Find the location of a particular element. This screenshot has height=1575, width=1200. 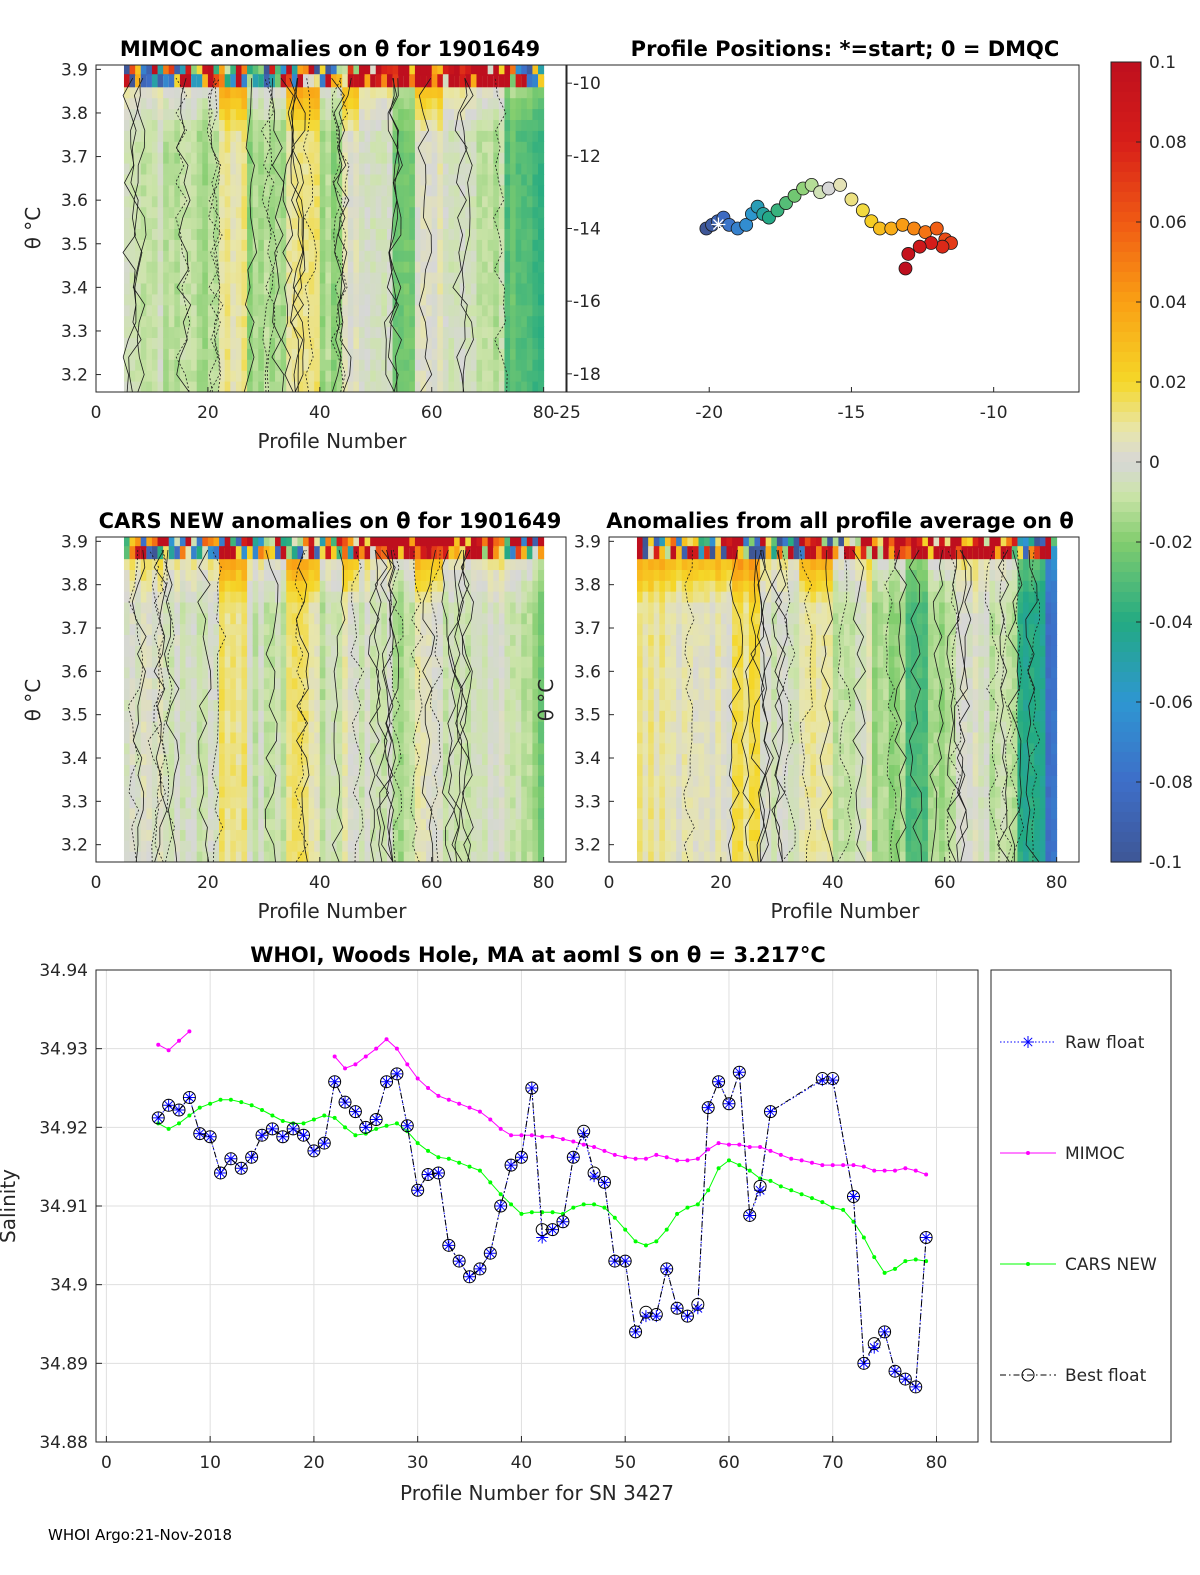

mimoc-ylabel: θ °C is located at coordinates (33, 228).